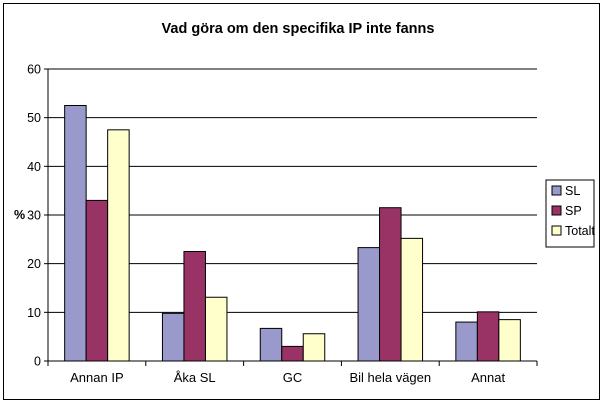 The image size is (605, 405). Describe the element at coordinates (298, 29) in the screenshot. I see `chart-title: Vad göra om den specifika IP inte fanns` at that location.